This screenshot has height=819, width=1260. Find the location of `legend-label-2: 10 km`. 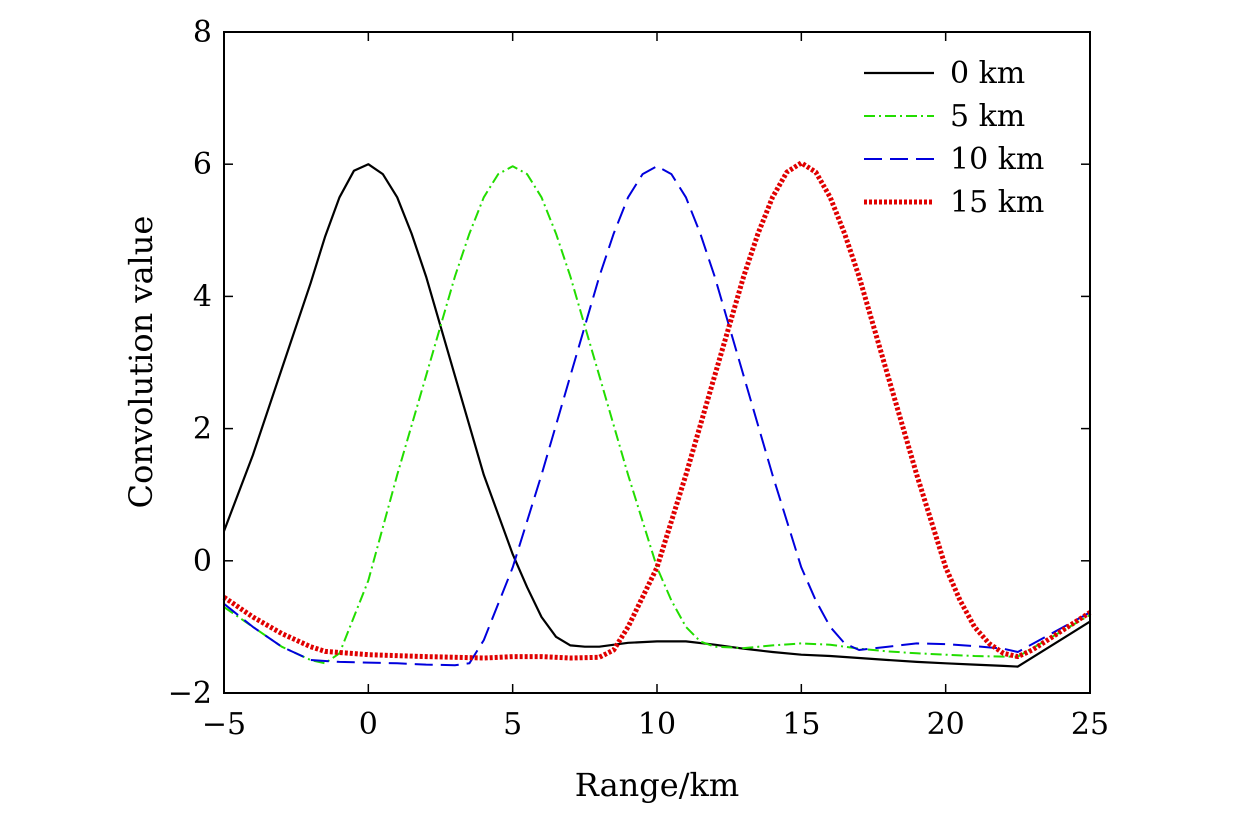

legend-label-2: 10 km is located at coordinates (997, 159).